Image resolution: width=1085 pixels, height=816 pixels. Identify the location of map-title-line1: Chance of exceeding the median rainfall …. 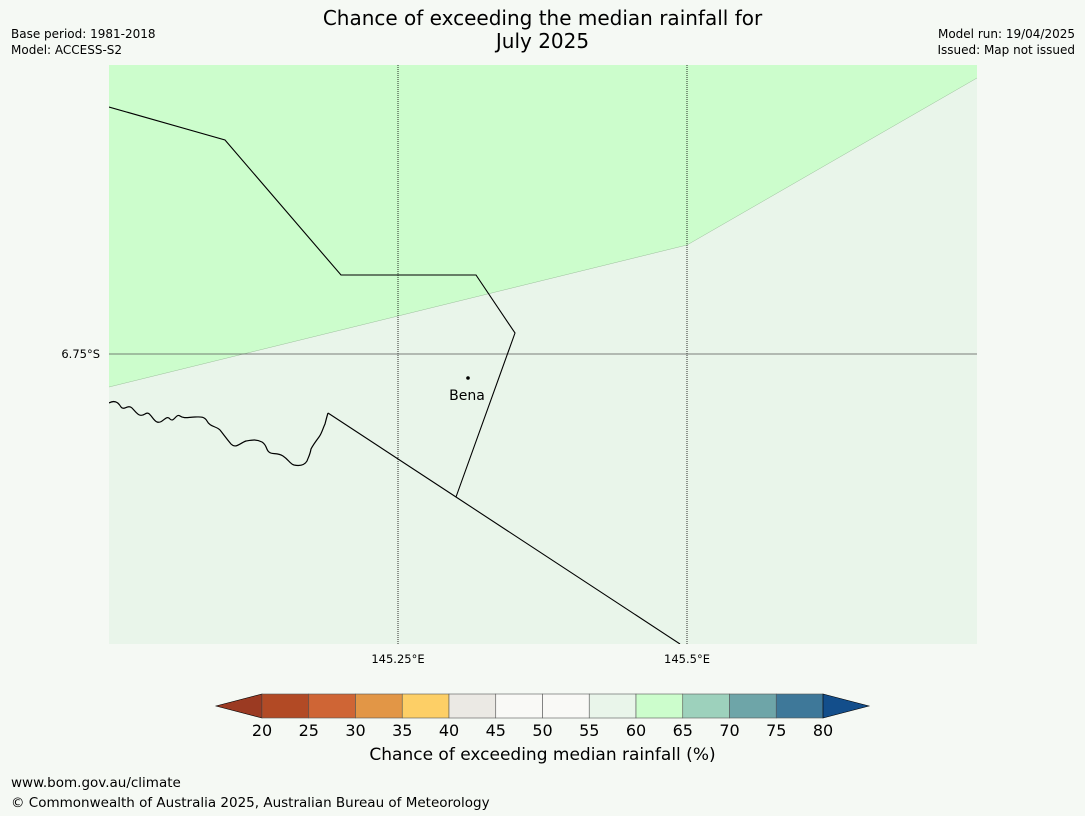
(542, 18).